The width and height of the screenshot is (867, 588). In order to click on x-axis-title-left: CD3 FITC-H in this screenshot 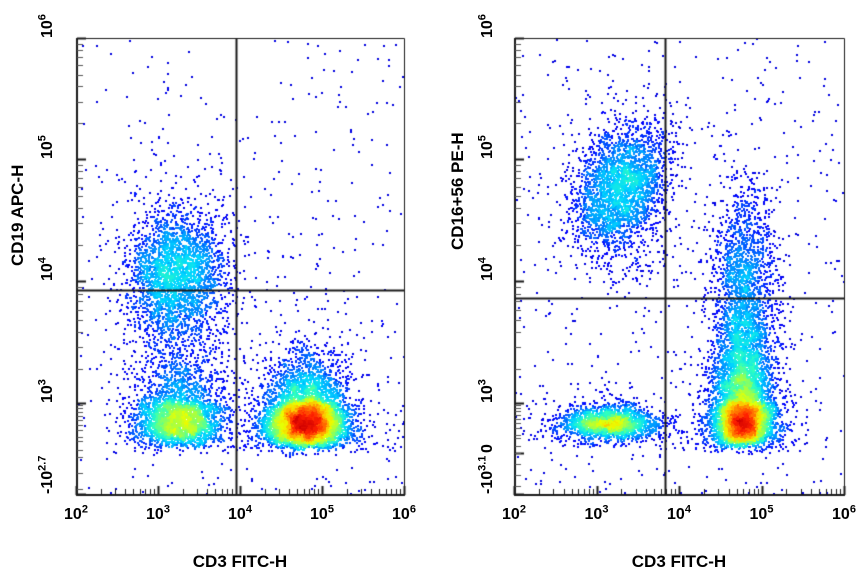, I will do `click(240, 561)`.